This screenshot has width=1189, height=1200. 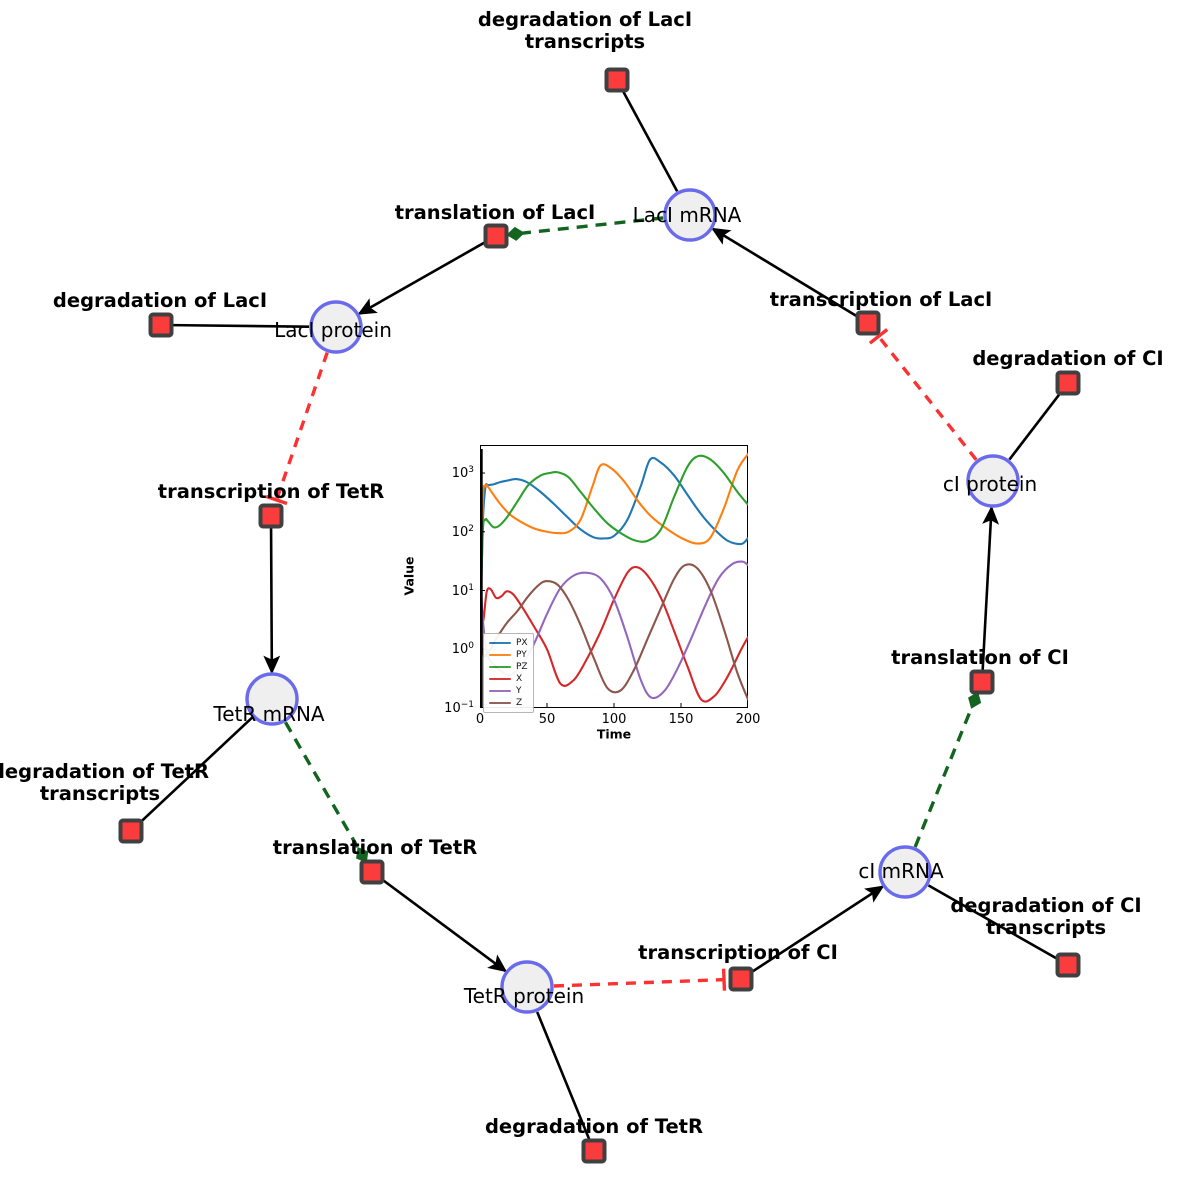 What do you see at coordinates (459, 708) in the screenshot?
I see `chart-y-tick: 10⁻¹` at bounding box center [459, 708].